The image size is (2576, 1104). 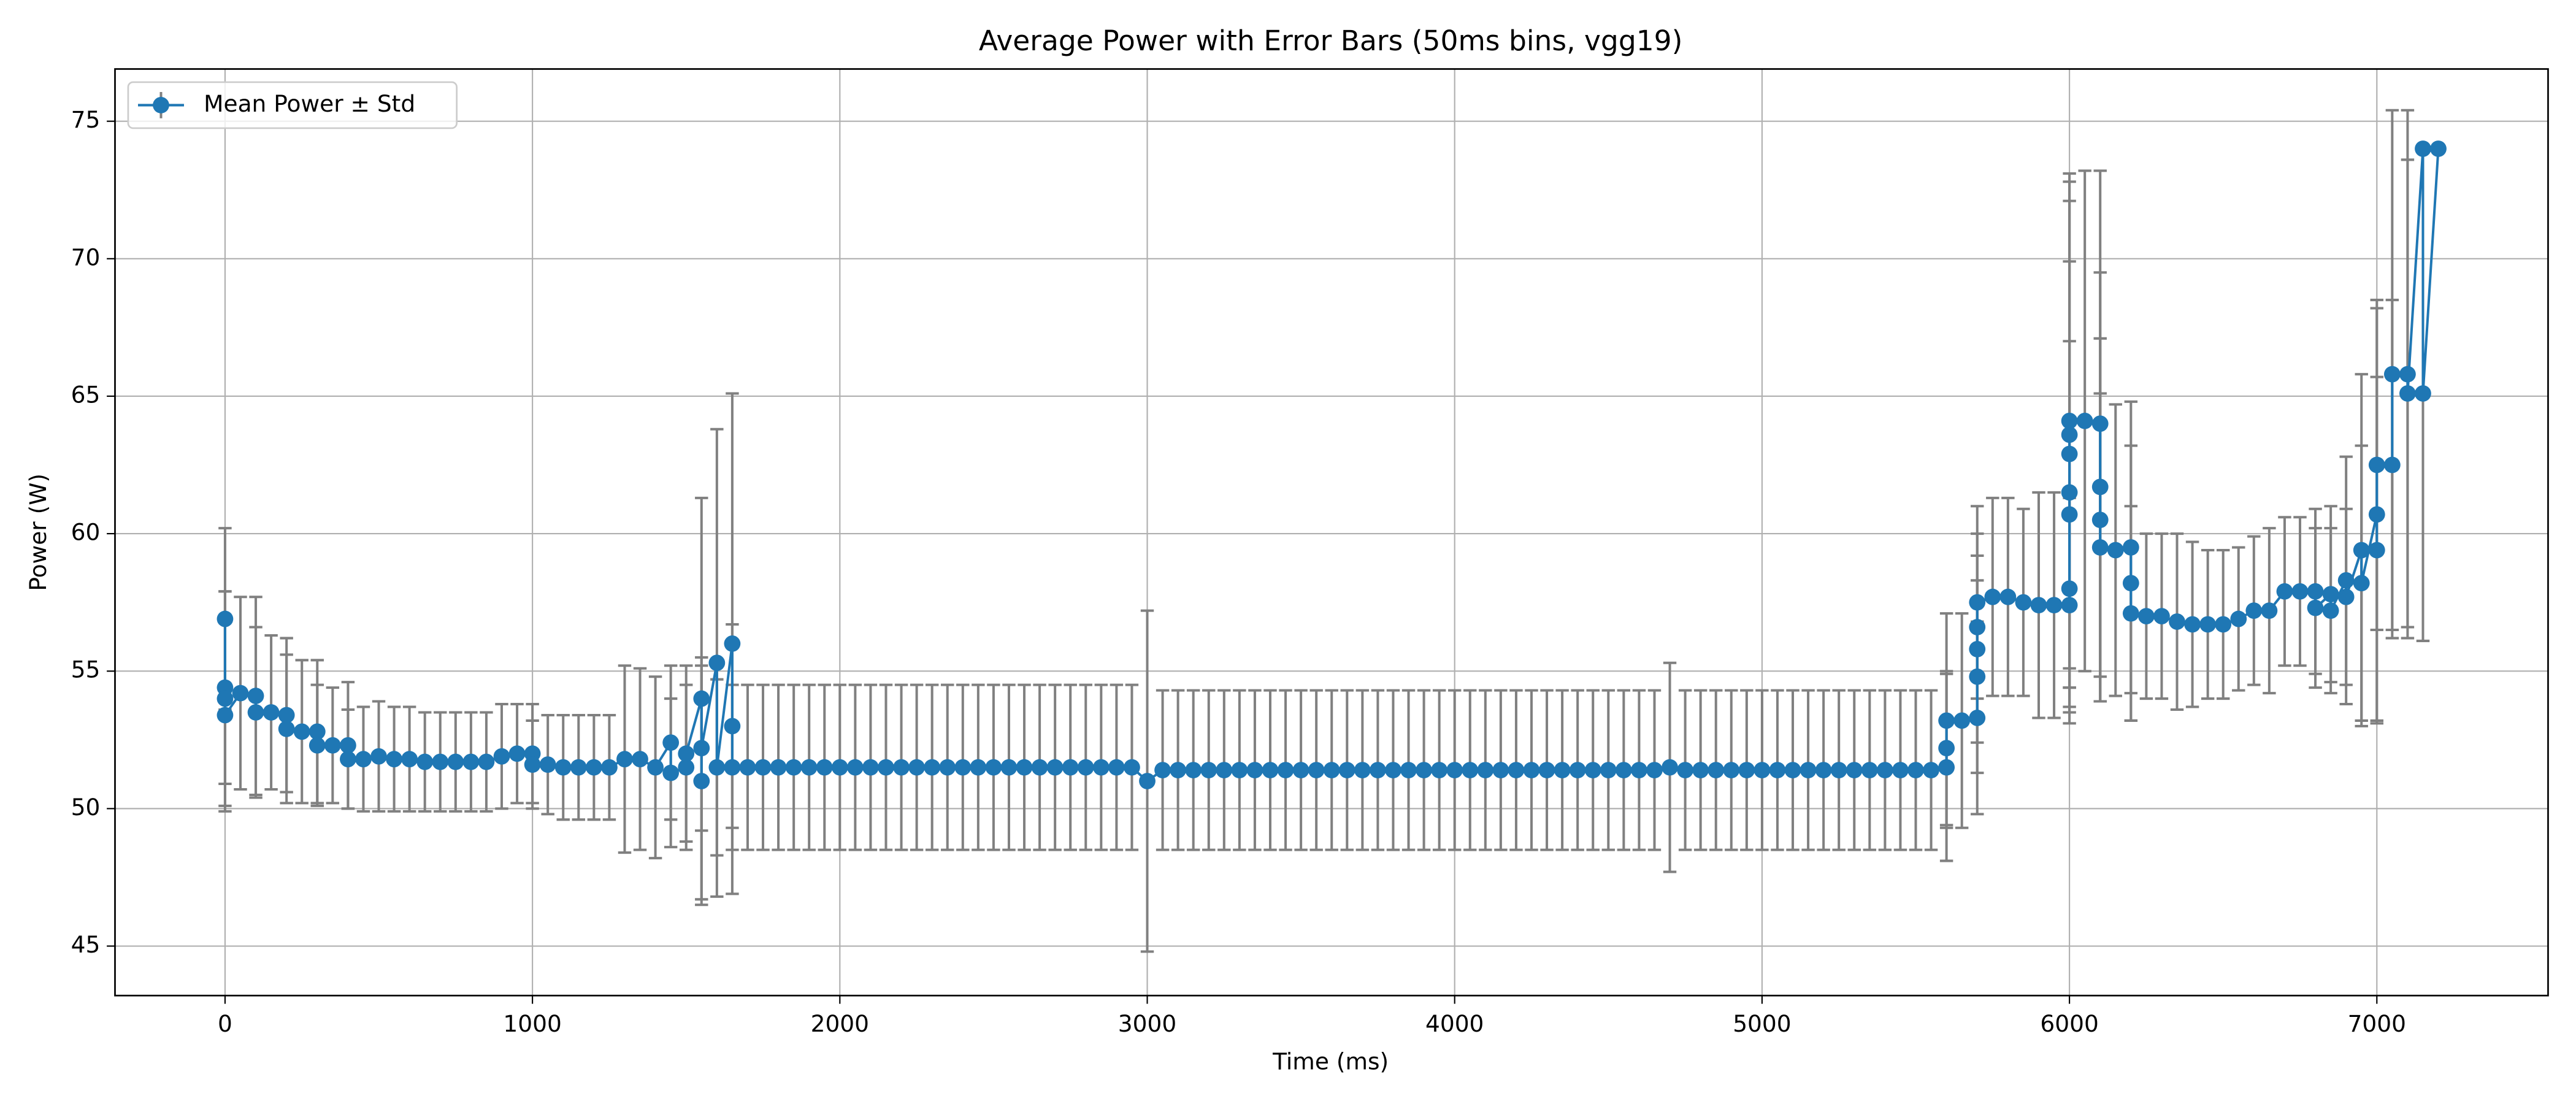 I want to click on x-tick-label: 6000, so click(x=2069, y=1023).